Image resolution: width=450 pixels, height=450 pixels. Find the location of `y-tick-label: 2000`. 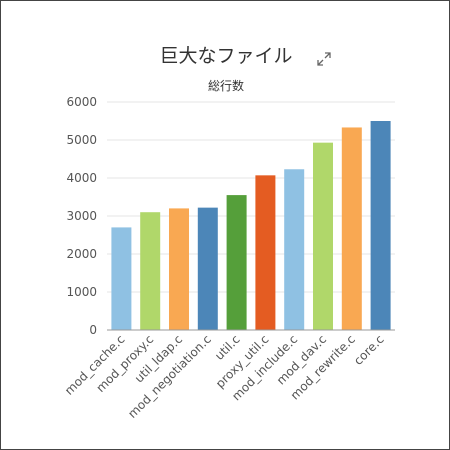

y-tick-label: 2000 is located at coordinates (81, 254).